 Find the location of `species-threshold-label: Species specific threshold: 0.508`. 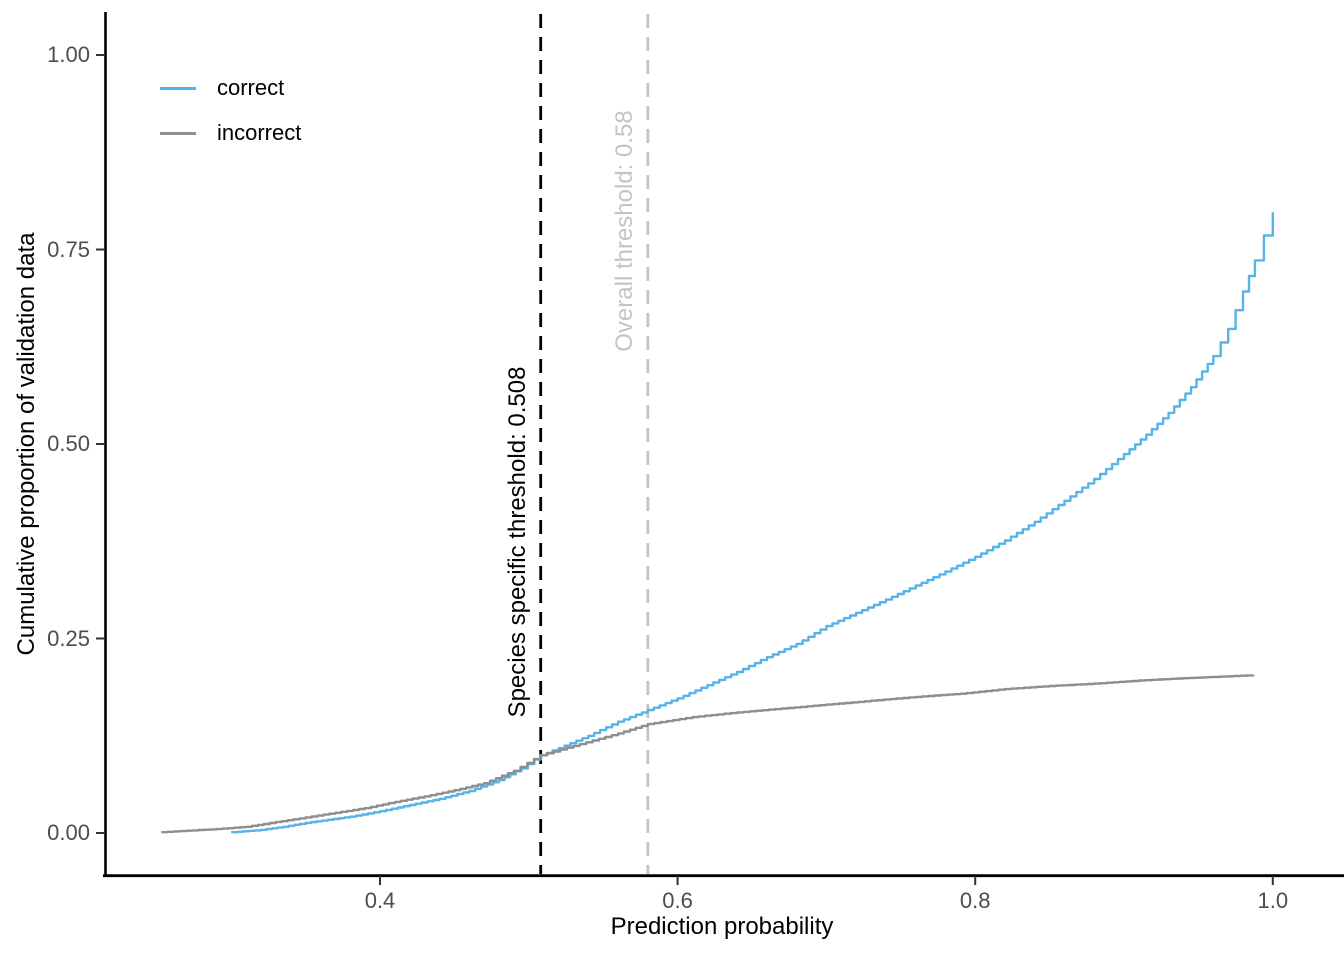

species-threshold-label: Species specific threshold: 0.508 is located at coordinates (517, 541).